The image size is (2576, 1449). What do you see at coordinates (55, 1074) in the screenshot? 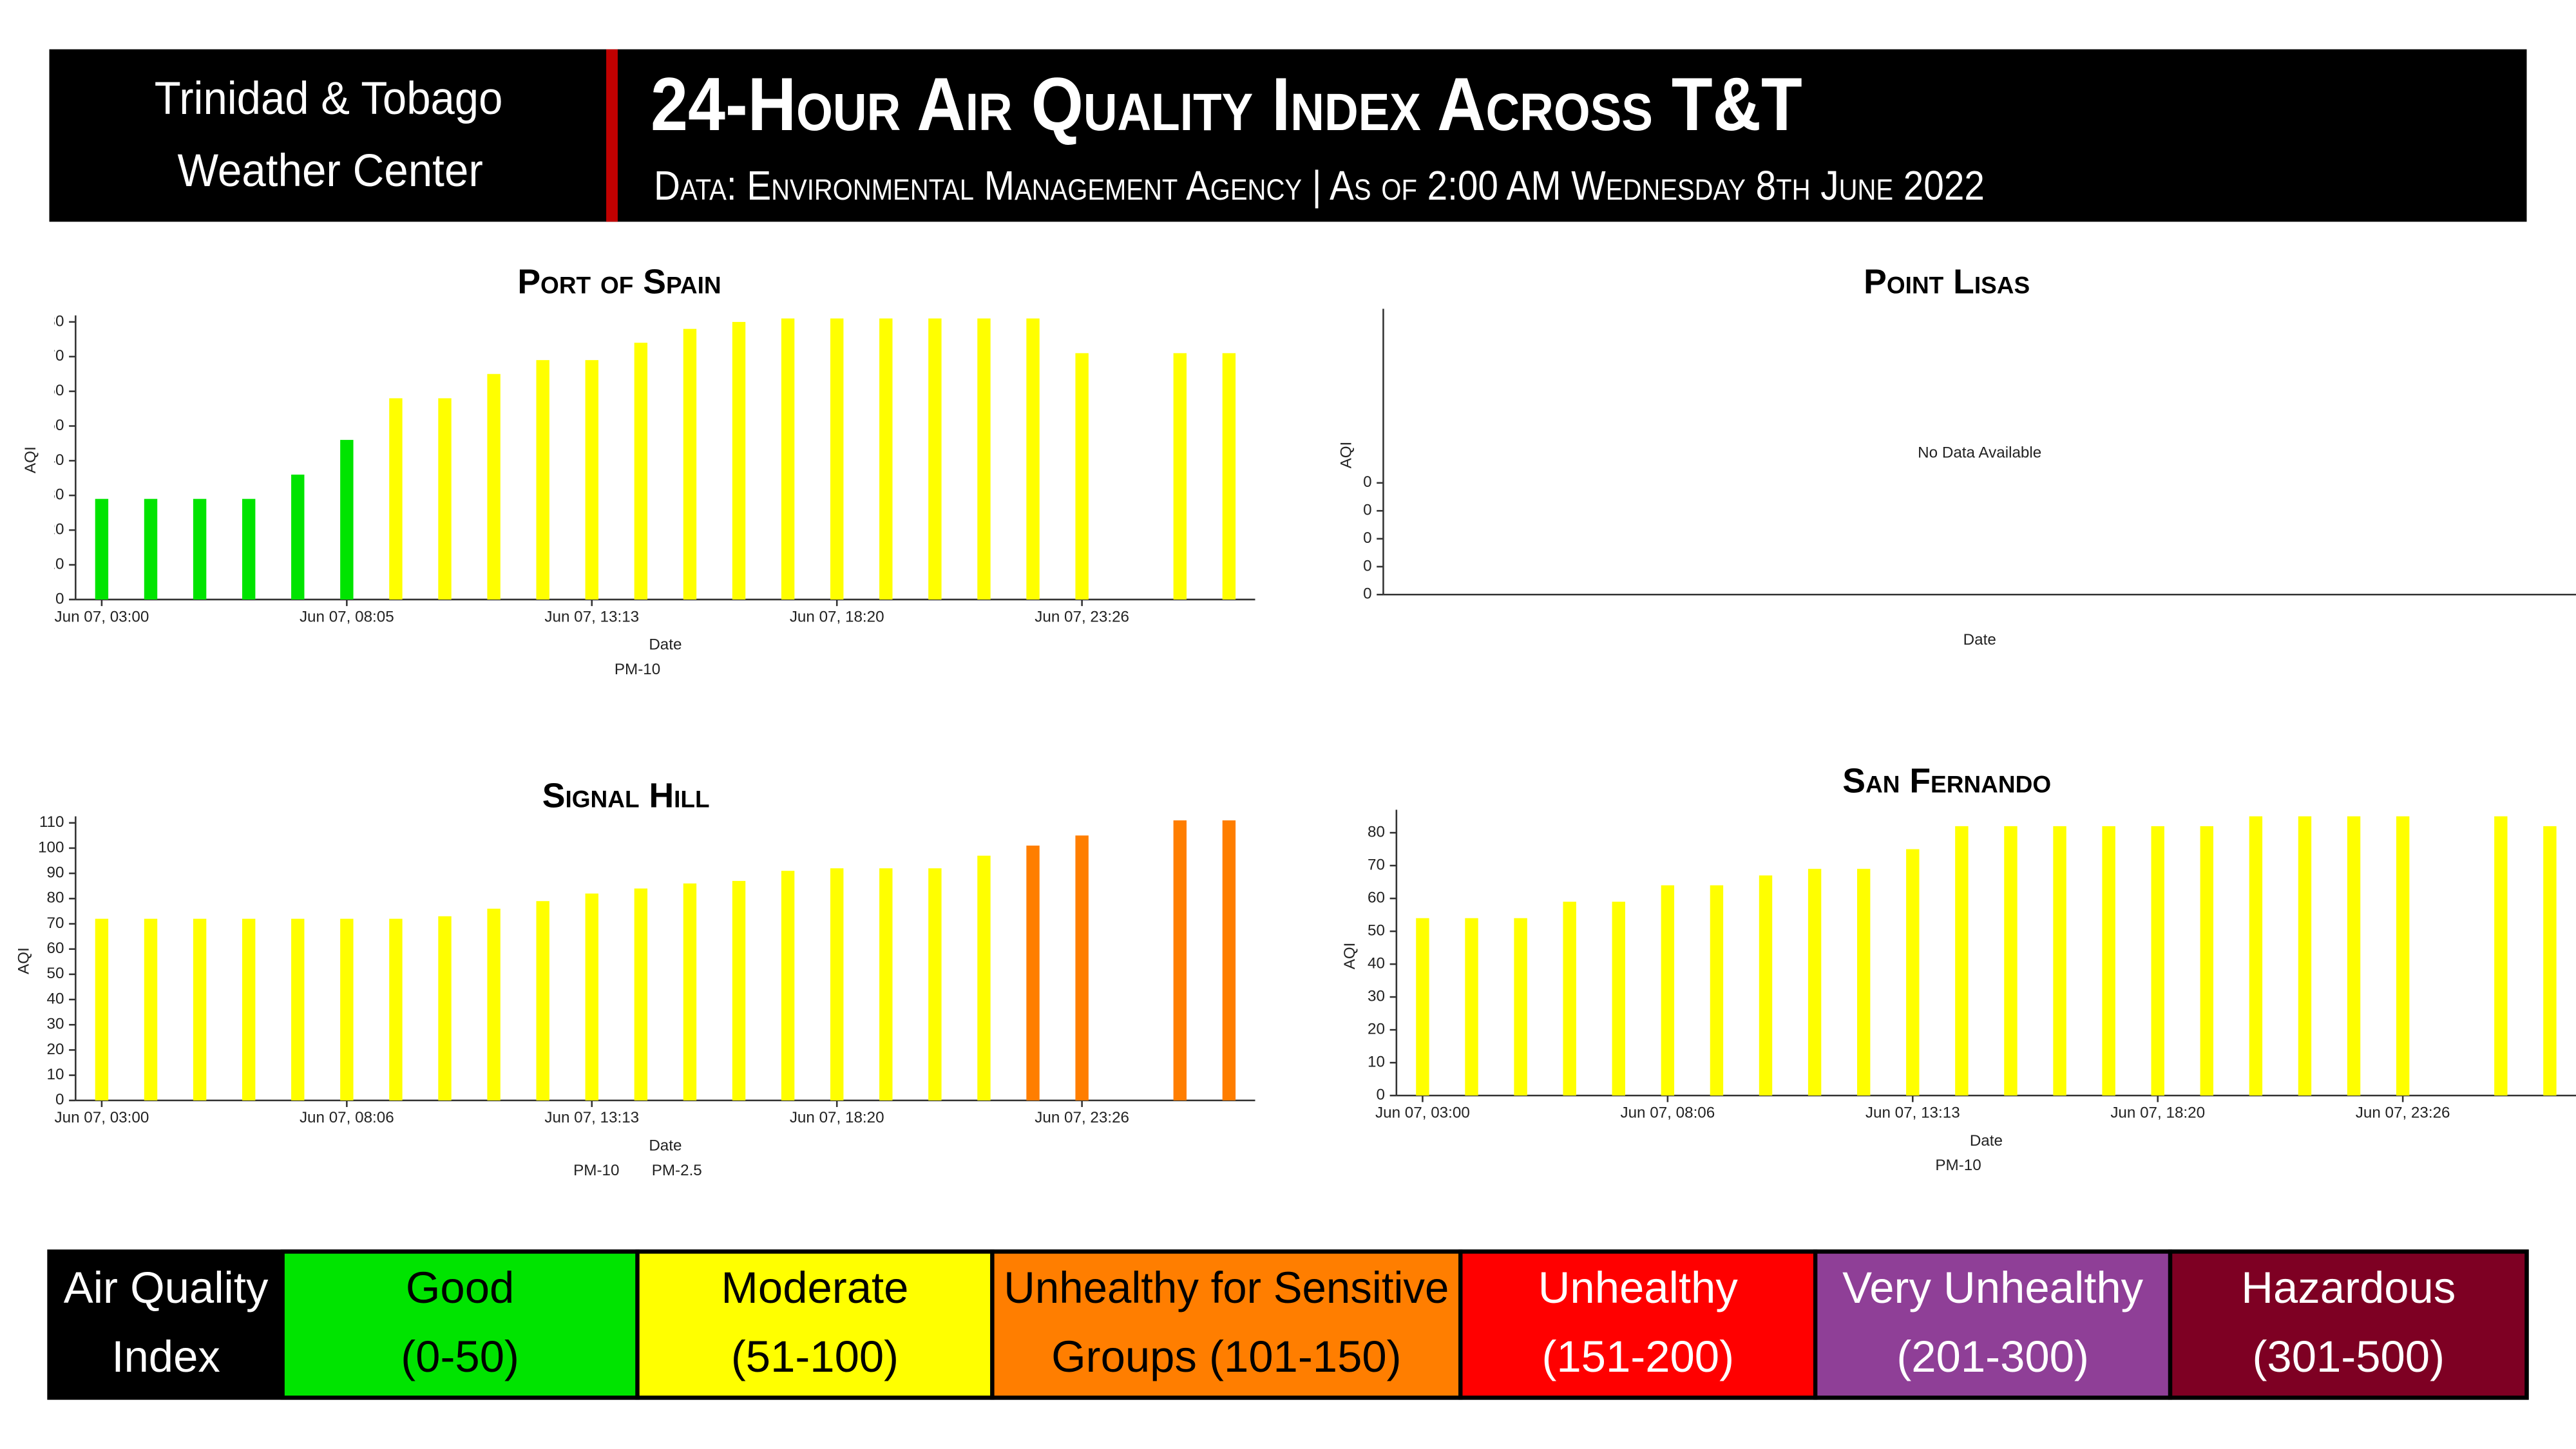
I see `y-tick-label: 10` at bounding box center [55, 1074].